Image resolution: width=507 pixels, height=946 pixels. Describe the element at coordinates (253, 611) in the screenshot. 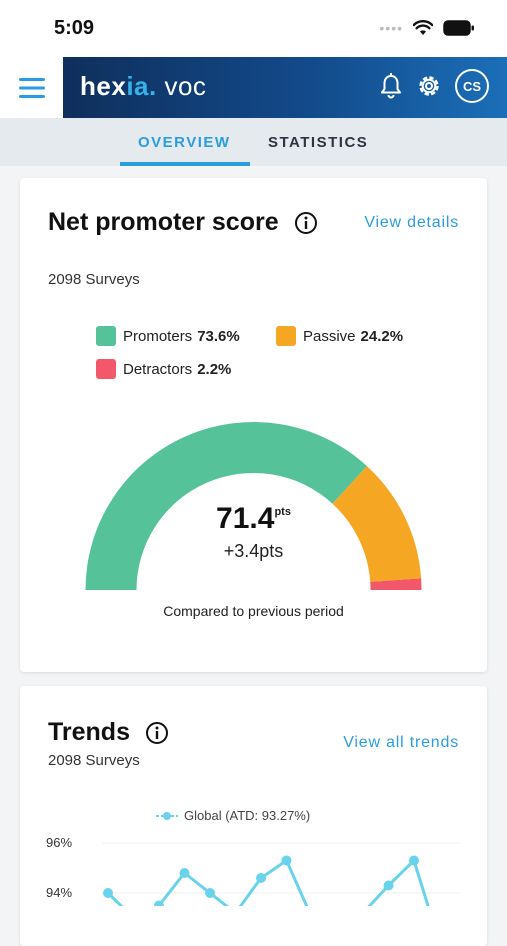

I see `compared-text: Compared to previous period` at that location.